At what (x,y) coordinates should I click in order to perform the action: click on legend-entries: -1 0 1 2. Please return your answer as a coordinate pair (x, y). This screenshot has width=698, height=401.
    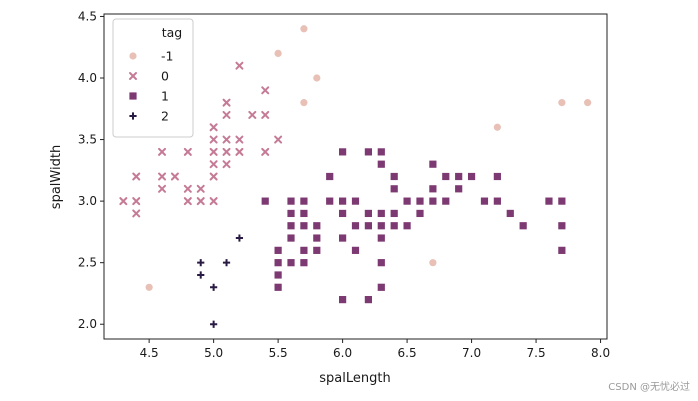
    Looking at the image, I should click on (151, 86).